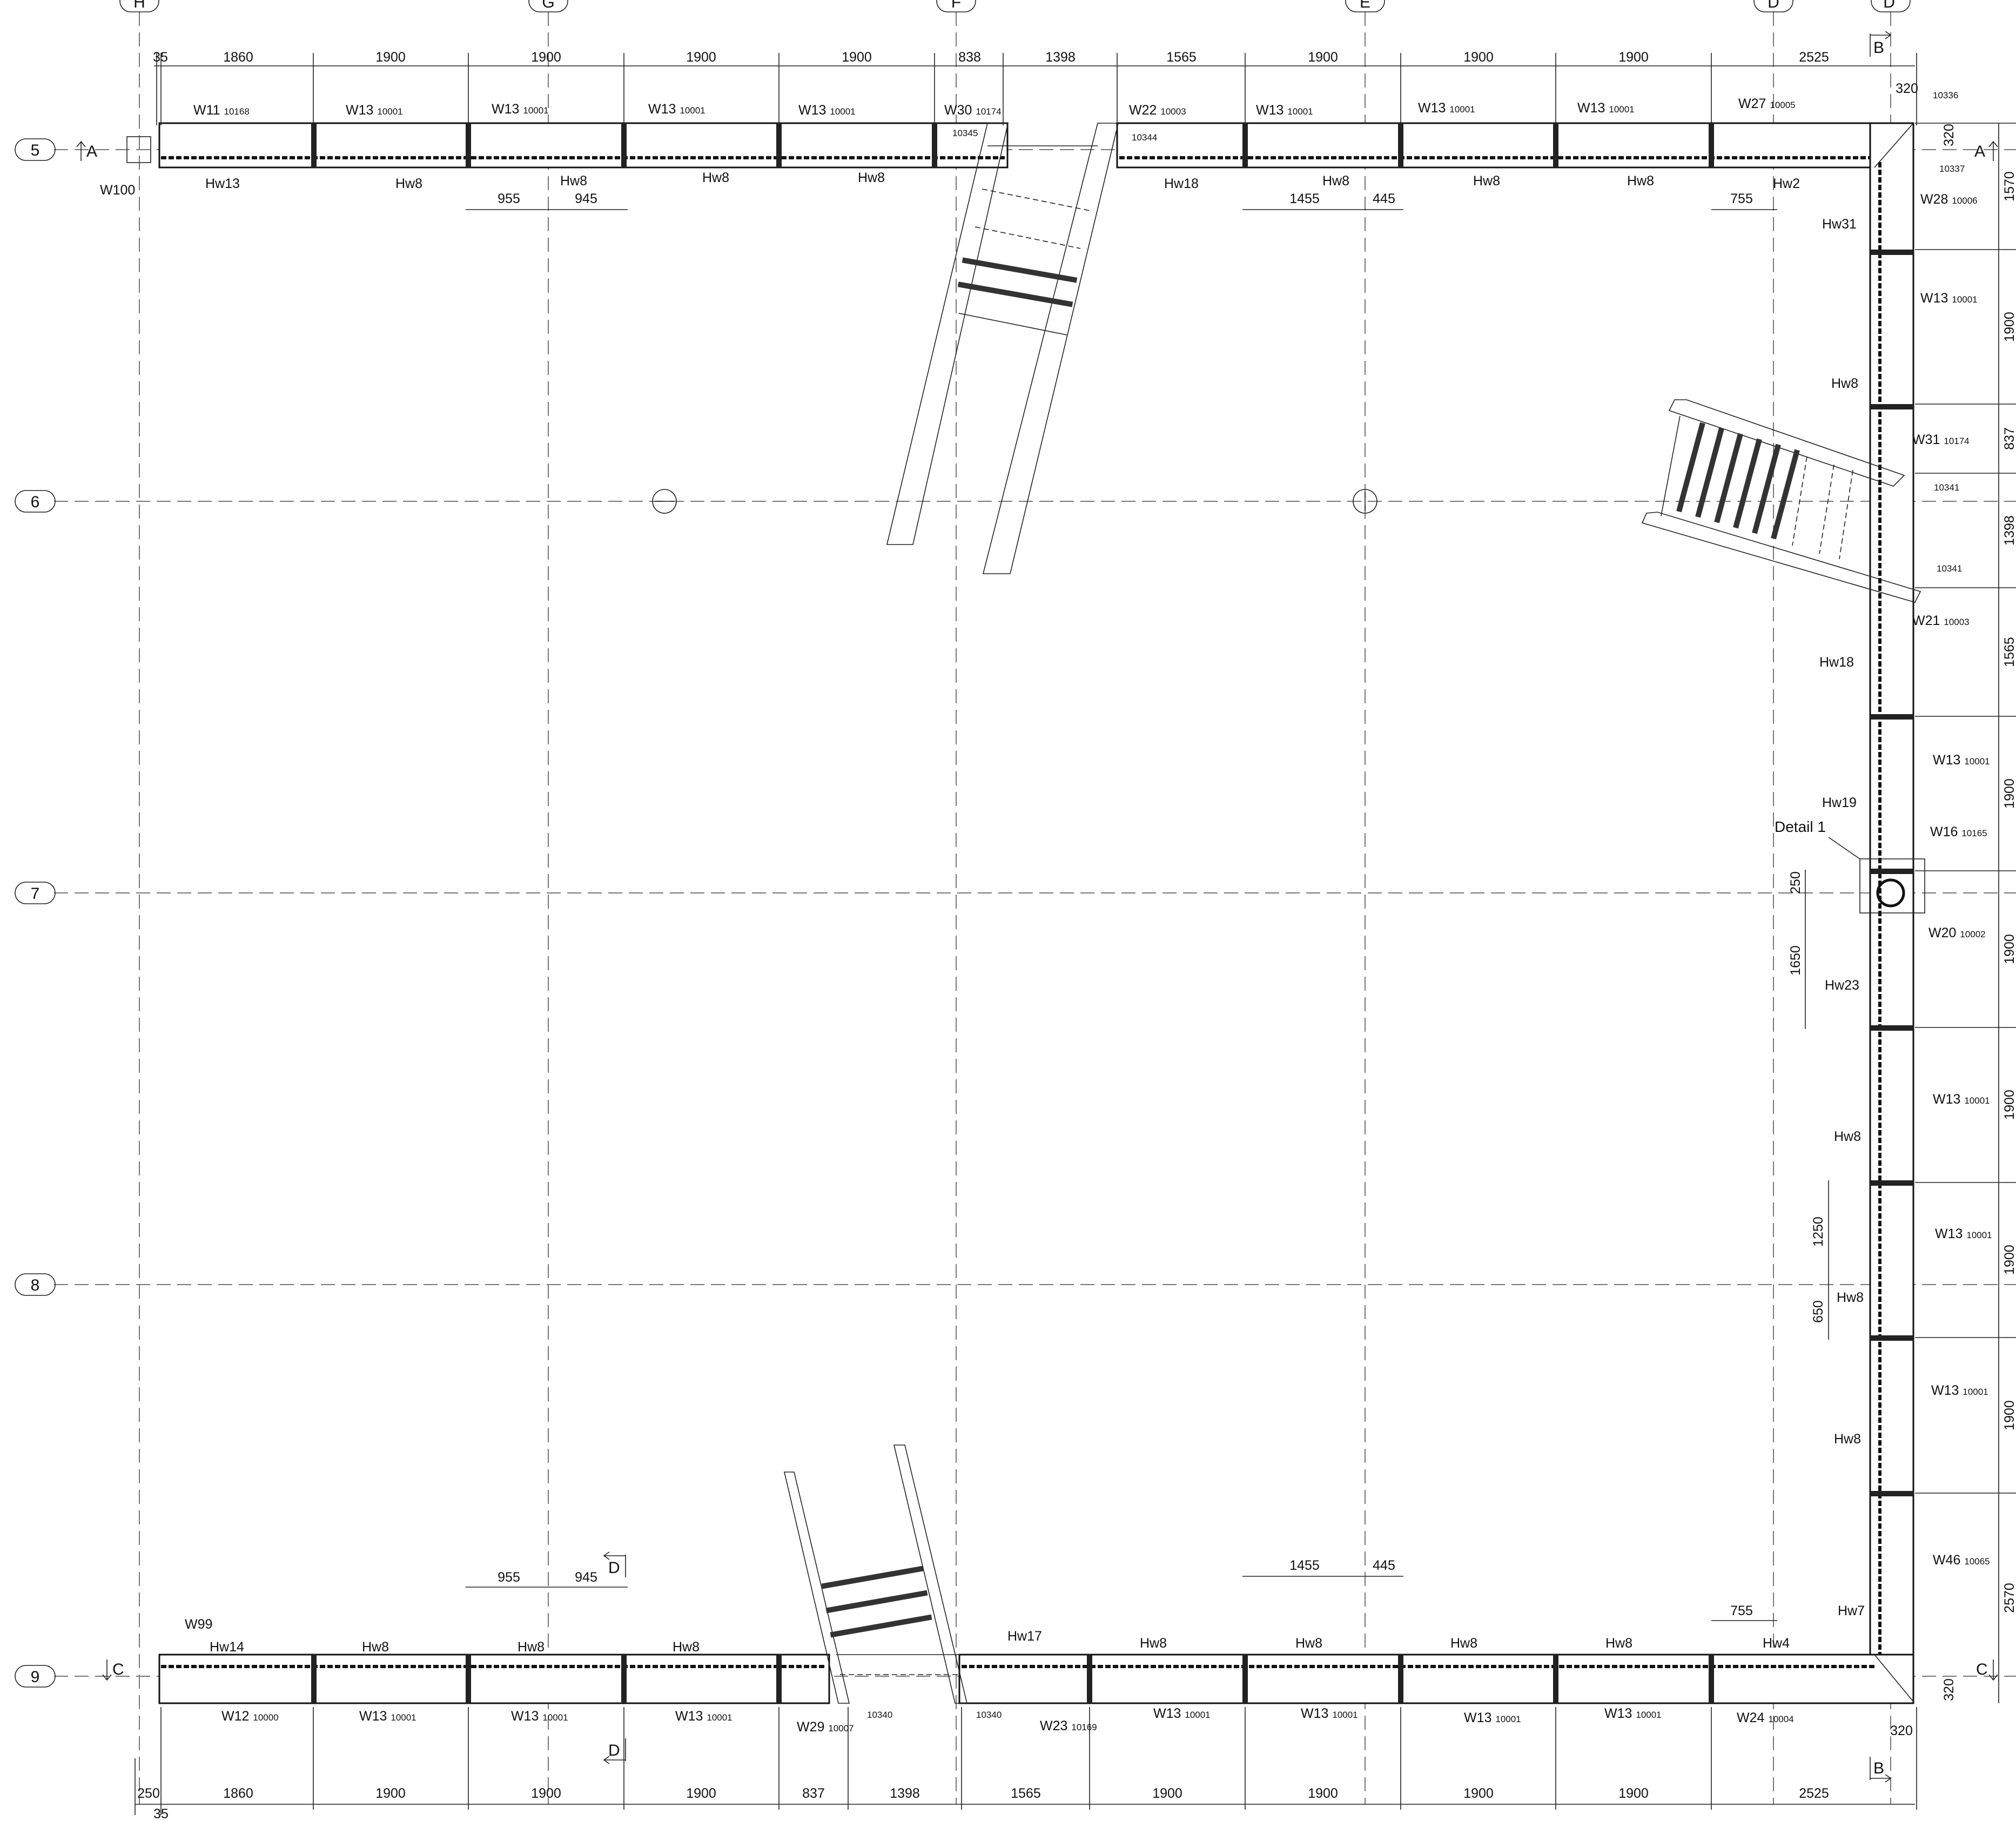 The width and height of the screenshot is (2016, 1821). I want to click on top-dim-4: 1900, so click(546, 57).